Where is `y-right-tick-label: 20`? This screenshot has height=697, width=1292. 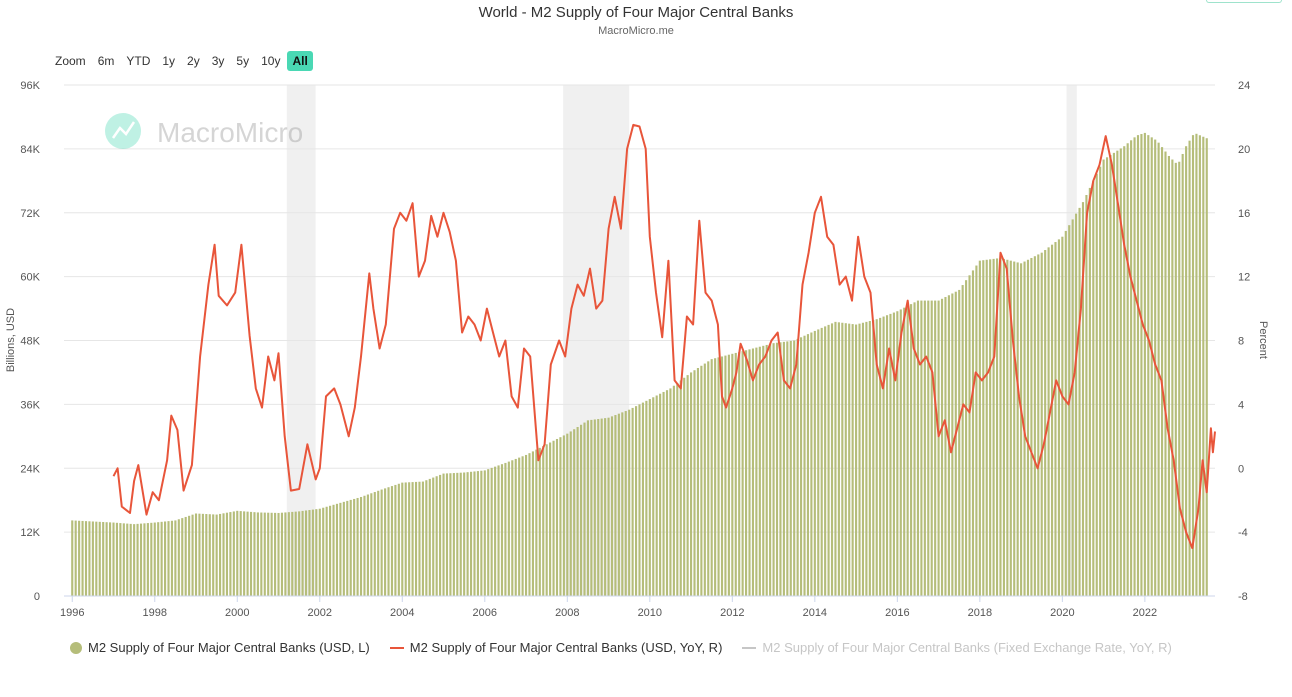
y-right-tick-label: 20 is located at coordinates (1244, 150).